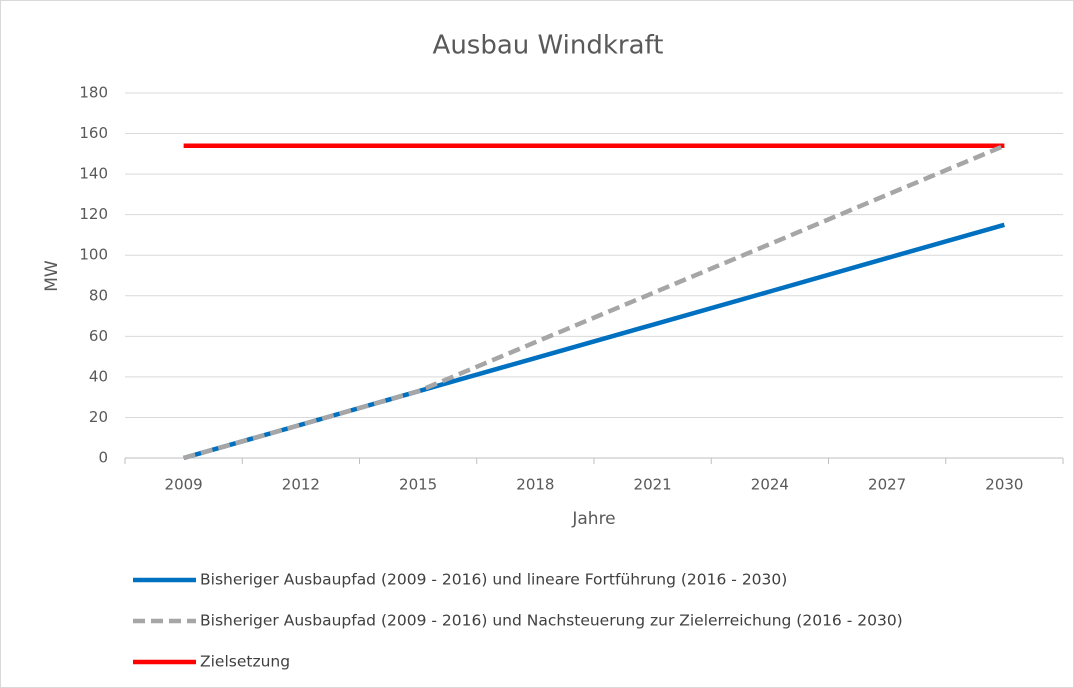 This screenshot has height=688, width=1074. I want to click on x-tick-label: 2021, so click(653, 485).